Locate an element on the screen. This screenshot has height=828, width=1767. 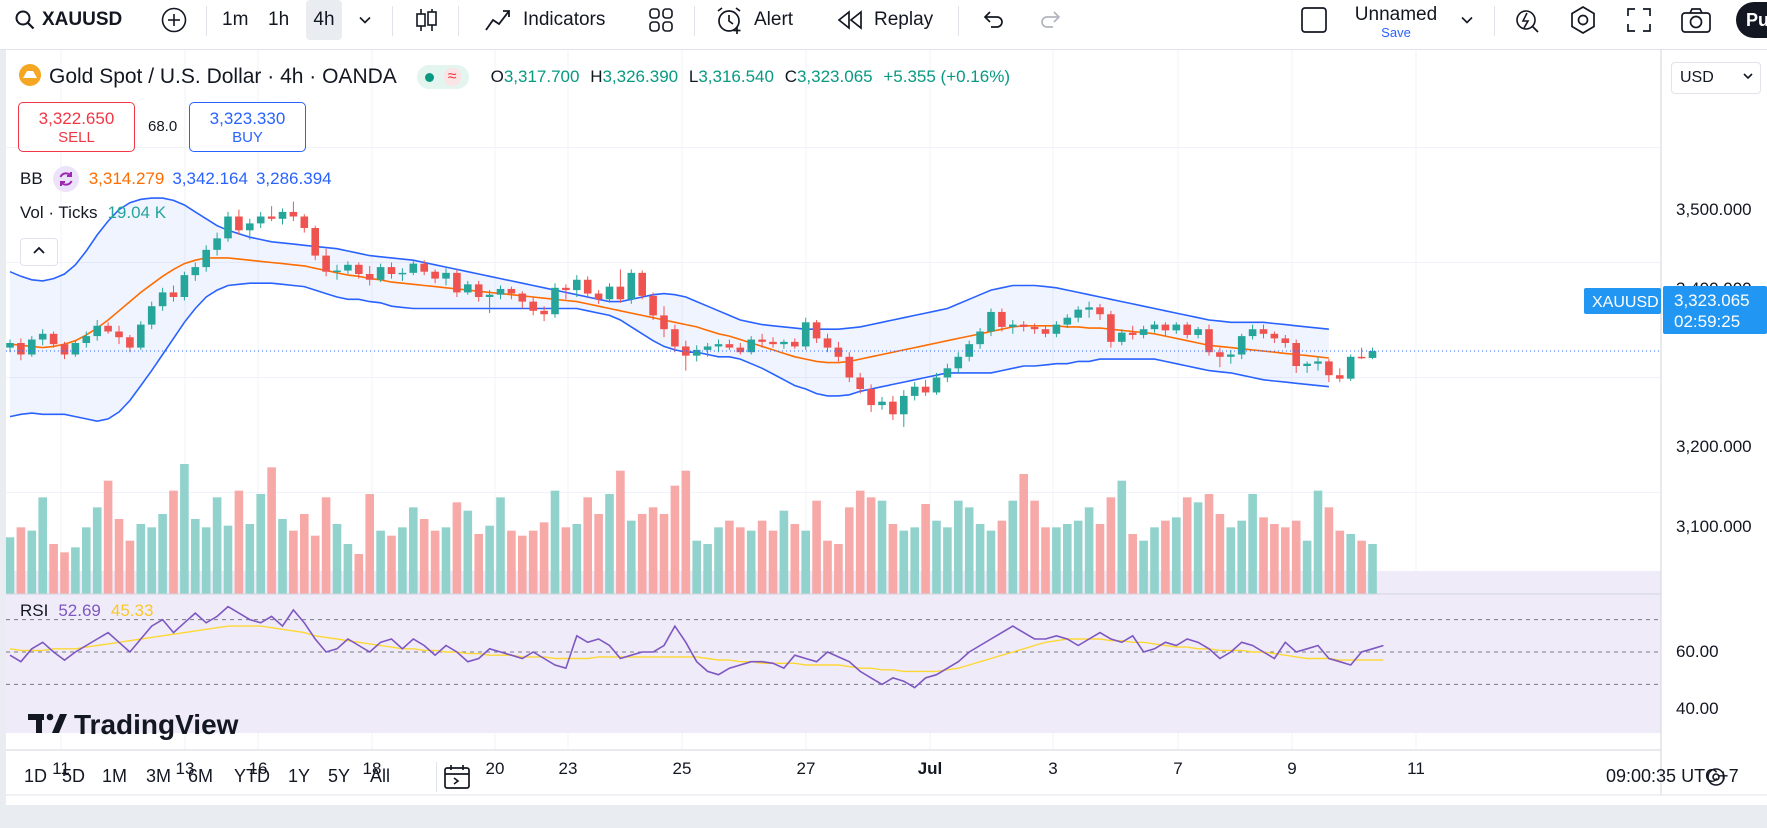
high-label: H is located at coordinates (596, 76).